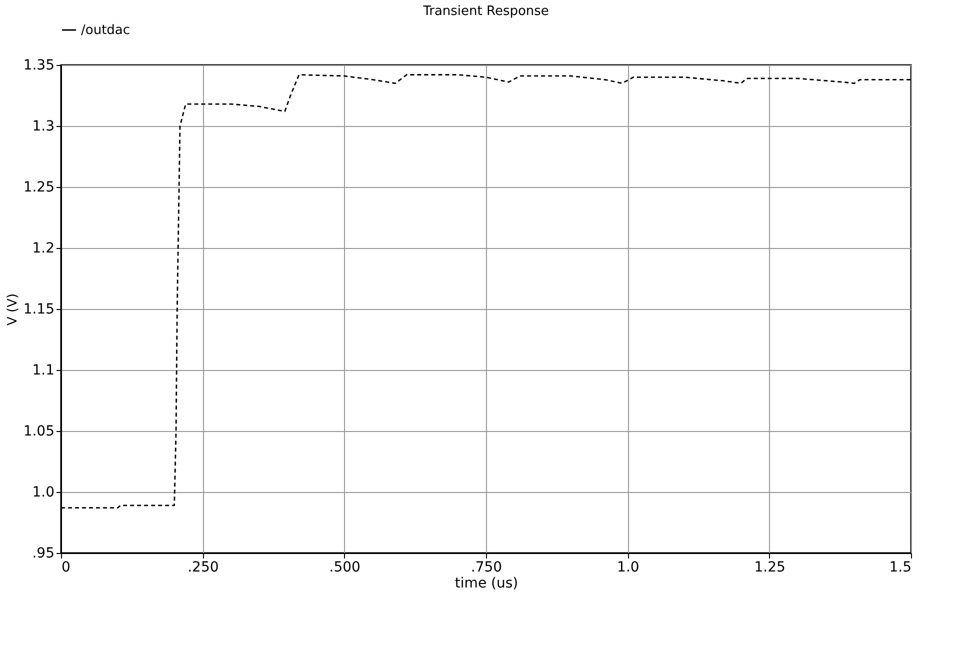 This screenshot has width=976, height=667. I want to click on x-tick-label: .500, so click(344, 568).